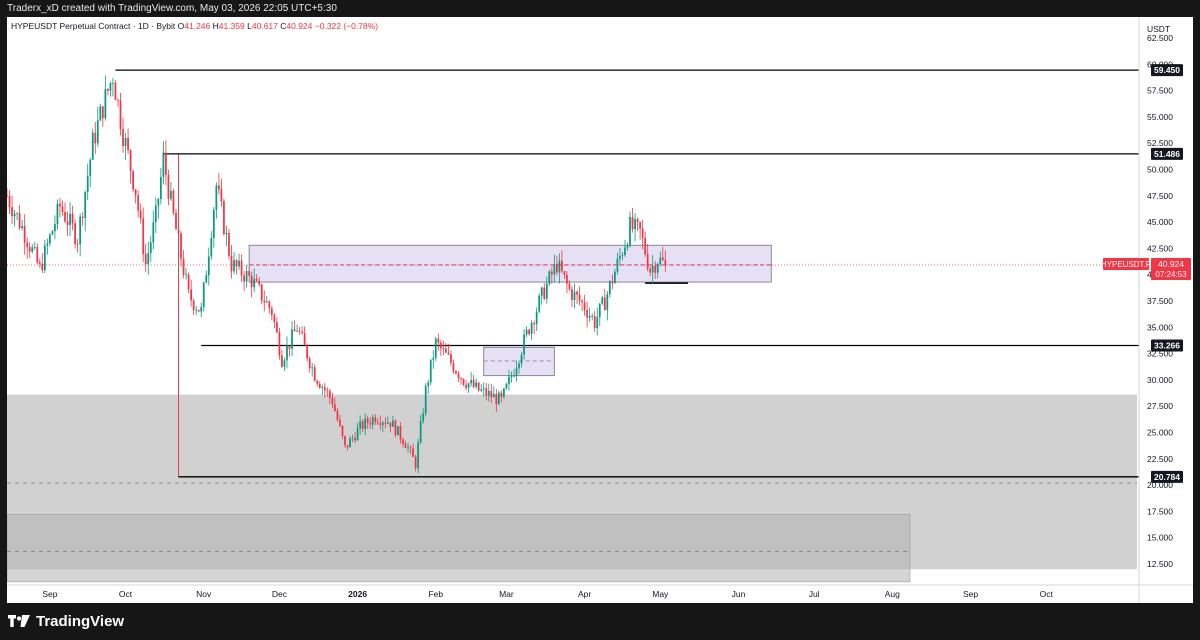  Describe the element at coordinates (93, 26) in the screenshot. I see `legend-symbol: HYPEUSDT Perpetual Contract · 1D · Bybit` at that location.